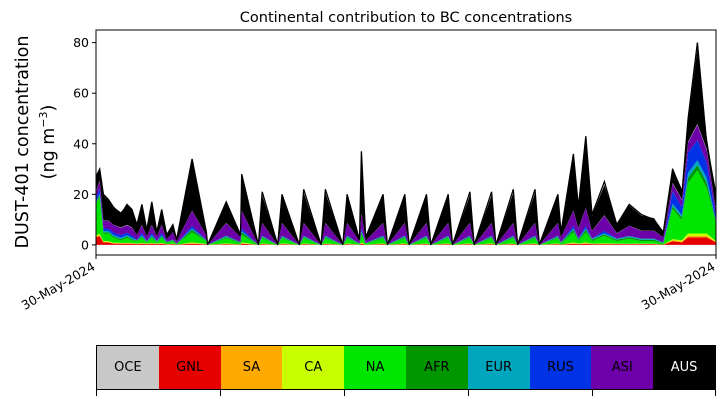 This screenshot has height=402, width=726. I want to click on y-axis-label-line1: DUST-401 concentration, so click(23, 142).